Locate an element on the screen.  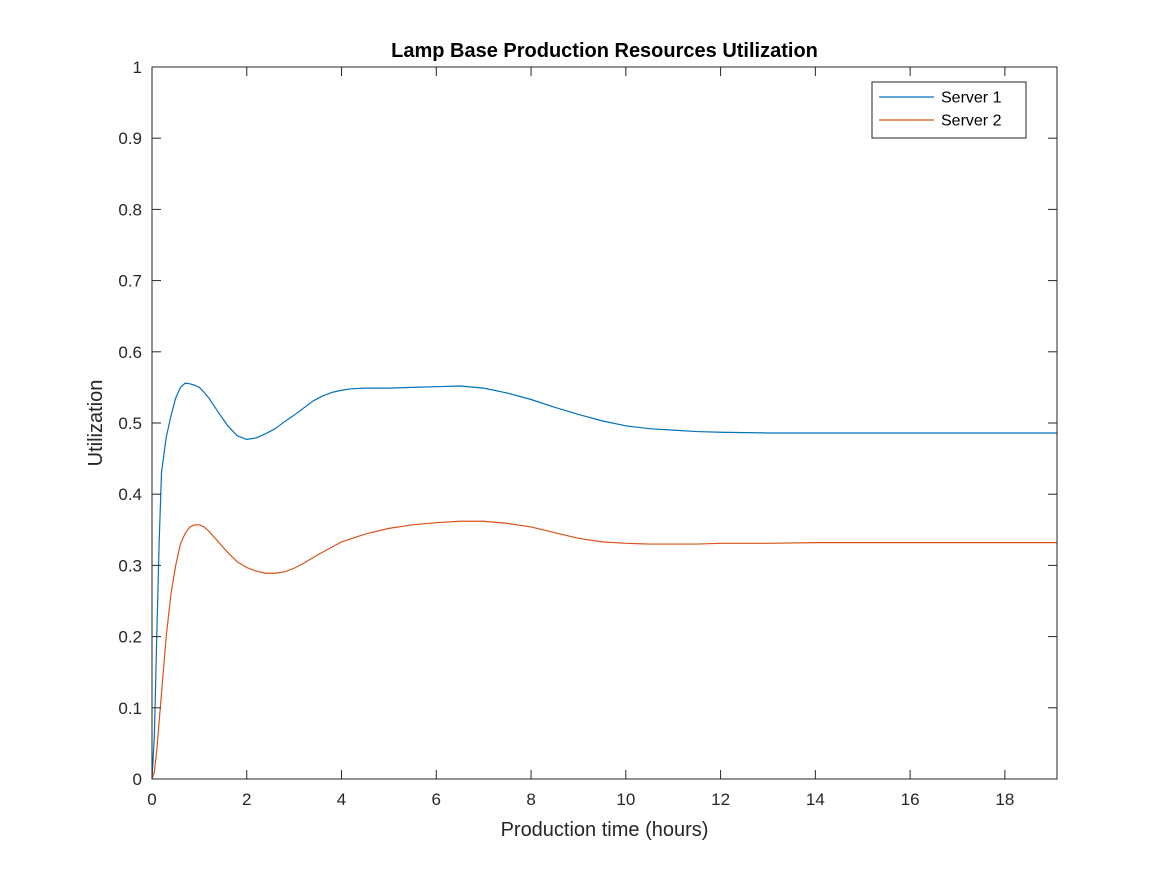
y-tick-label: 0.6 is located at coordinates (130, 352).